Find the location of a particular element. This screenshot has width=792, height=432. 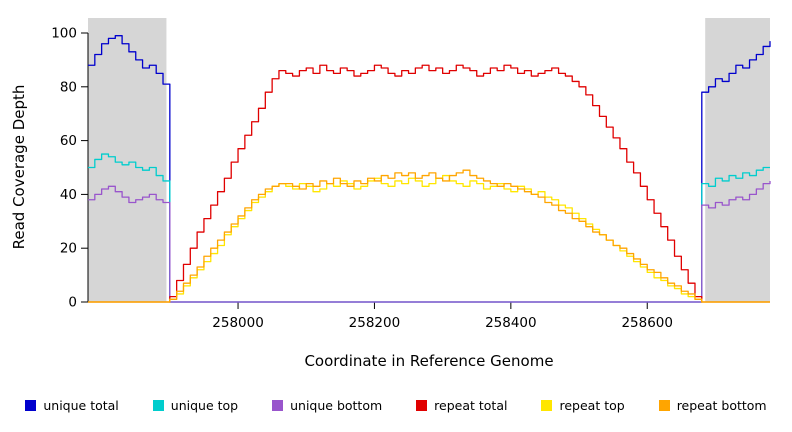

x-tick-label: 258400 is located at coordinates (511, 323).